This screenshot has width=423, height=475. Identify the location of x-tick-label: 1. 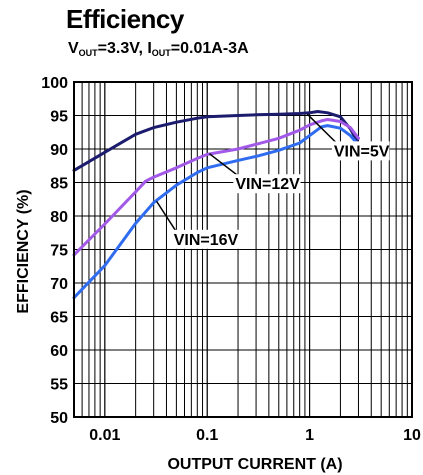
(309, 435).